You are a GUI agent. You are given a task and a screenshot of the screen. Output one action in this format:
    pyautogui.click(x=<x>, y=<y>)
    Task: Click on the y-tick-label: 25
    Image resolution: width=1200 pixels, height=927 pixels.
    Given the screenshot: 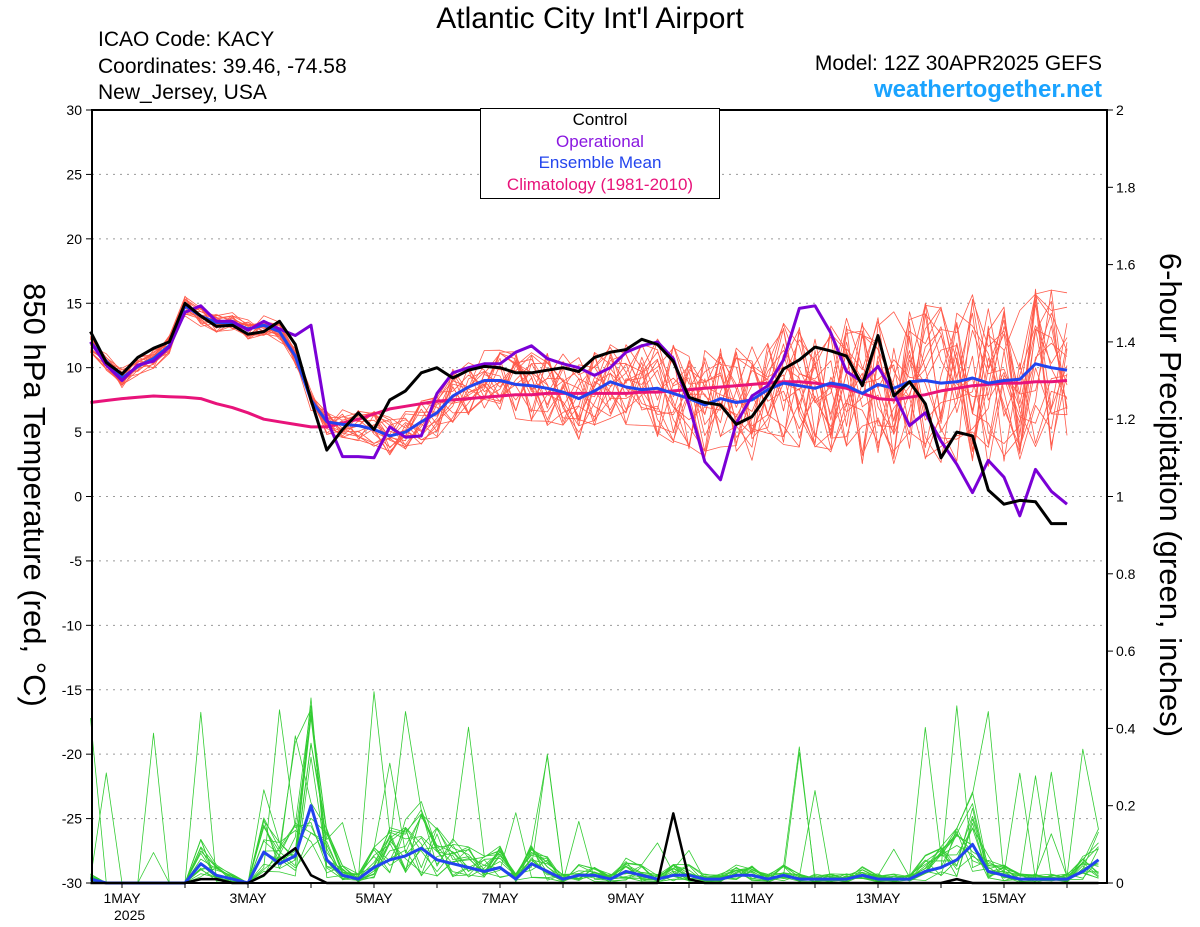 What is the action you would take?
    pyautogui.click(x=74, y=174)
    